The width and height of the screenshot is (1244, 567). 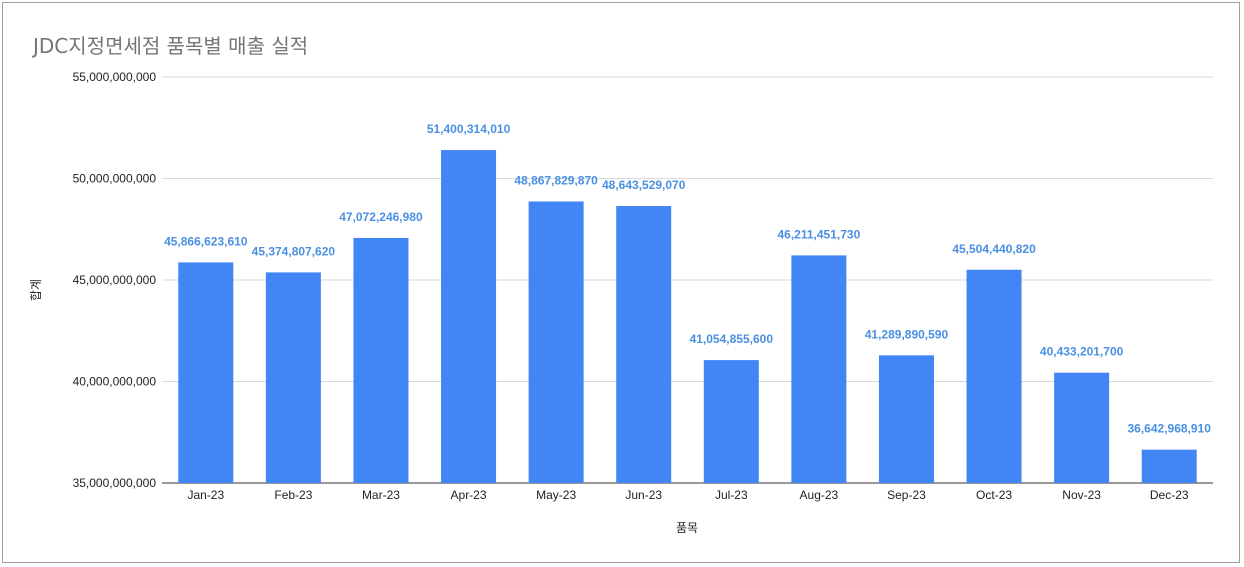 What do you see at coordinates (556, 180) in the screenshot?
I see `data-label: 48,867,829,870` at bounding box center [556, 180].